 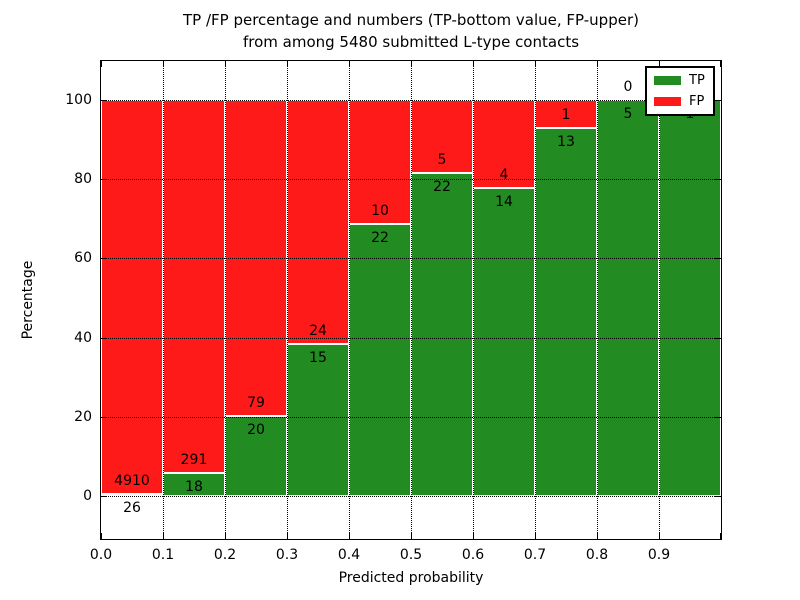 I want to click on x-tick-label: 0.8, so click(x=597, y=555).